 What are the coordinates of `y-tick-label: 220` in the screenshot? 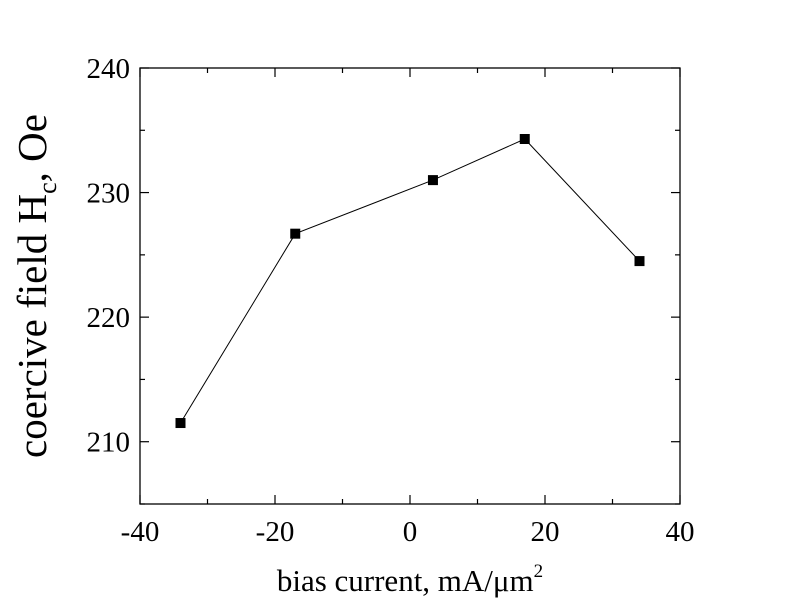 It's located at (109, 318).